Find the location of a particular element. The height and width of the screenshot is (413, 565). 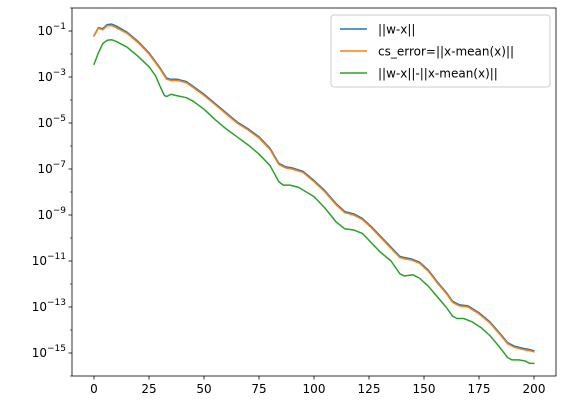

x-tick-label: 100 is located at coordinates (314, 389).